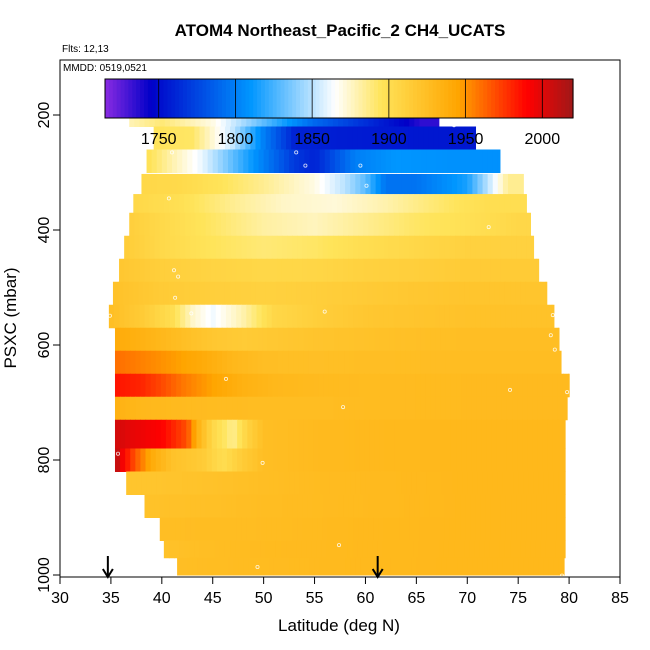  What do you see at coordinates (315, 598) in the screenshot?
I see `x-tick-label: 55` at bounding box center [315, 598].